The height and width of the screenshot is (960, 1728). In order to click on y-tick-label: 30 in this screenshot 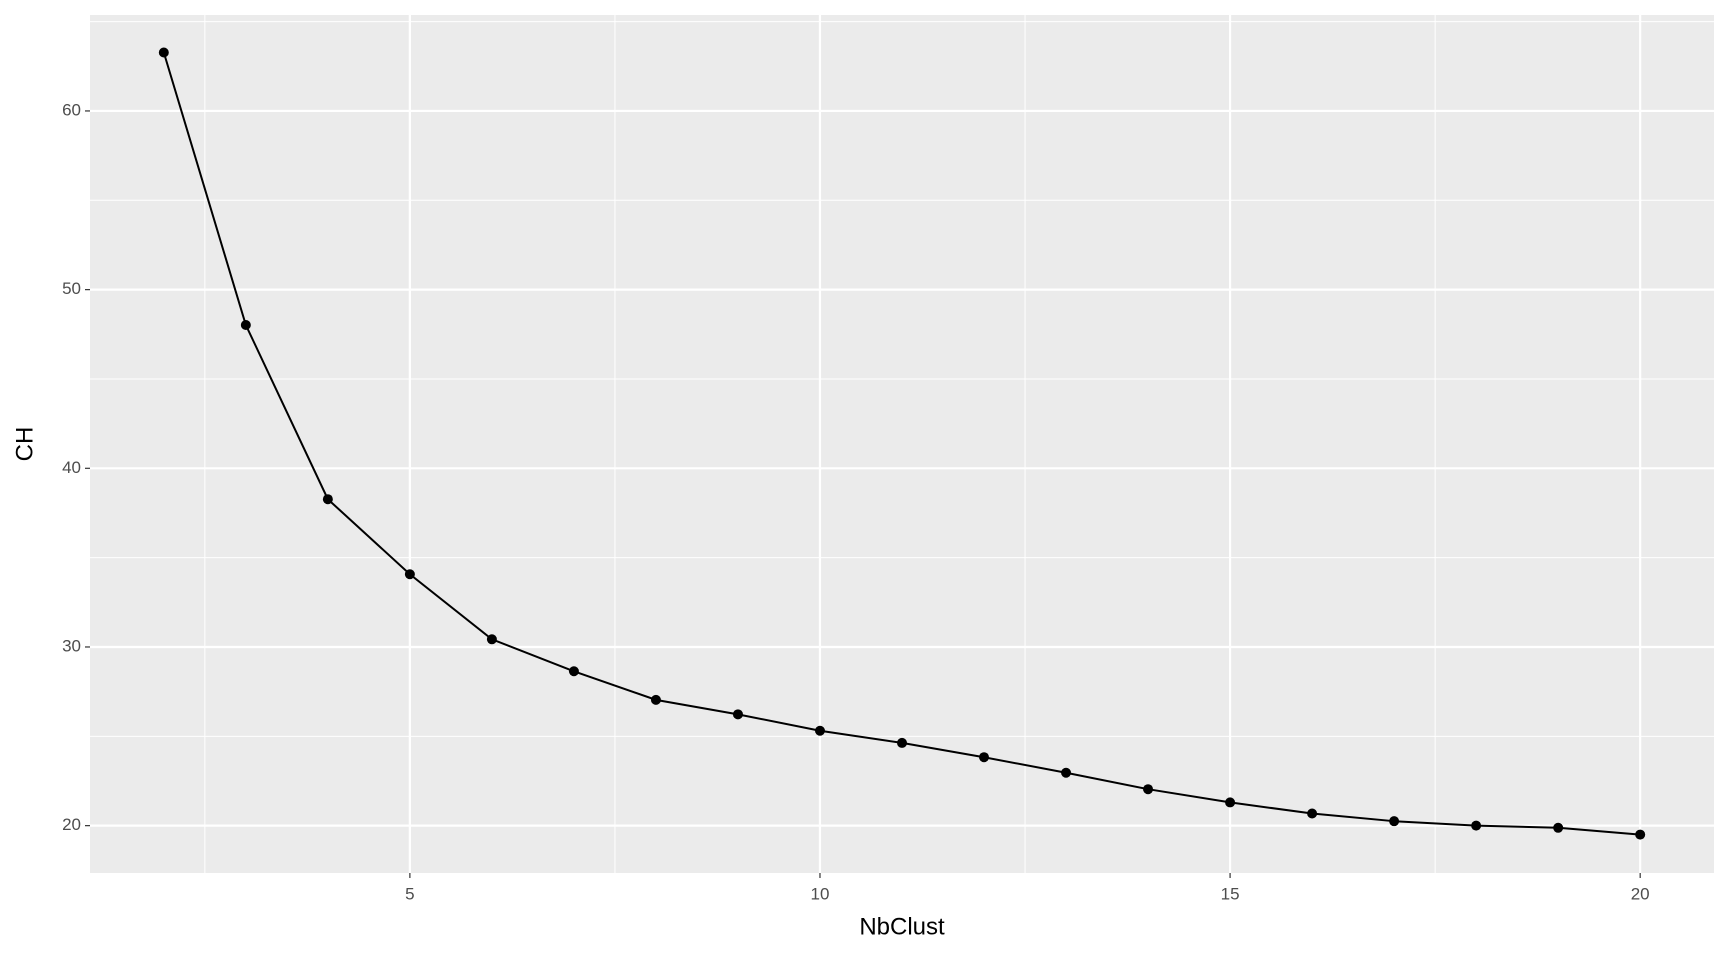, I will do `click(71, 645)`.